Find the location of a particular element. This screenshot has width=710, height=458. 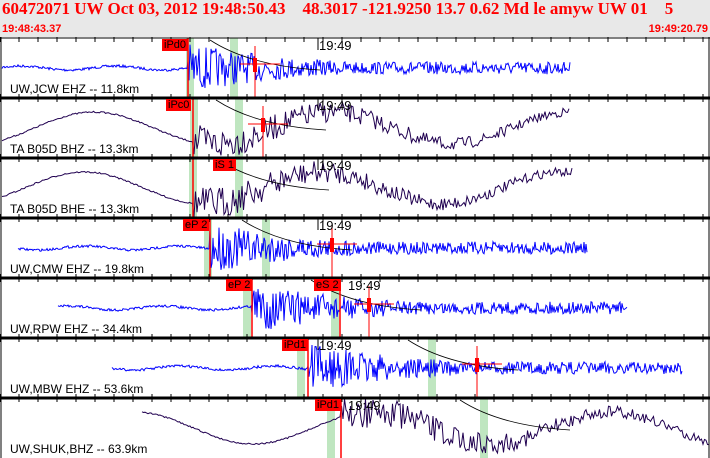

channel-label: UW,CMW EHZ -- 19.8km is located at coordinates (77, 269).